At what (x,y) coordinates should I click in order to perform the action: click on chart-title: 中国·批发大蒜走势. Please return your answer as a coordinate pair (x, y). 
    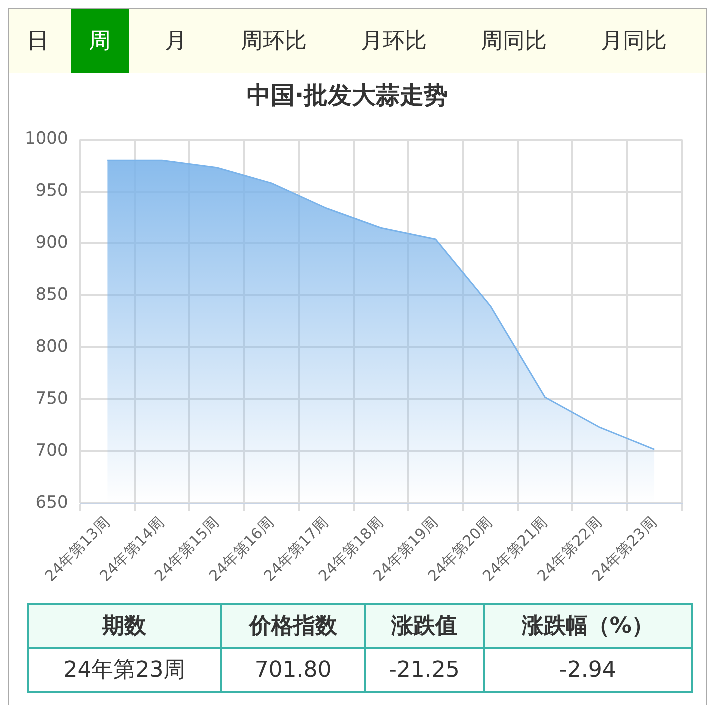
    Looking at the image, I should click on (347, 96).